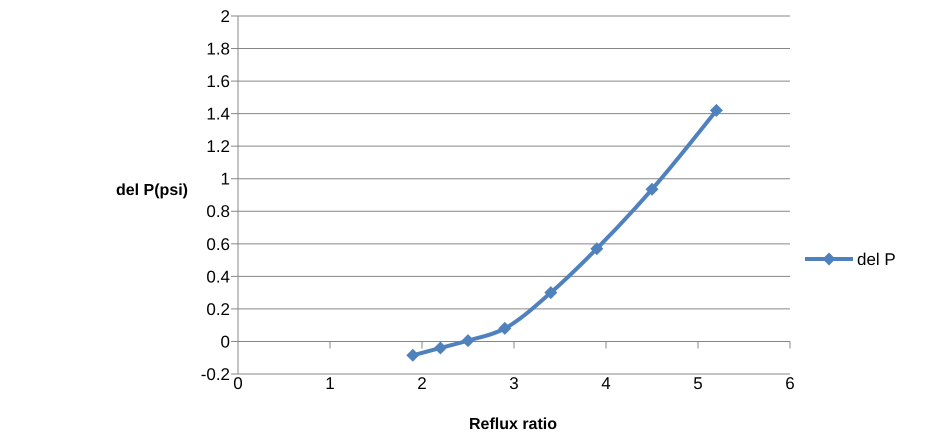 This screenshot has height=439, width=944. Describe the element at coordinates (218, 244) in the screenshot. I see `y-tick-label: 0.6` at that location.